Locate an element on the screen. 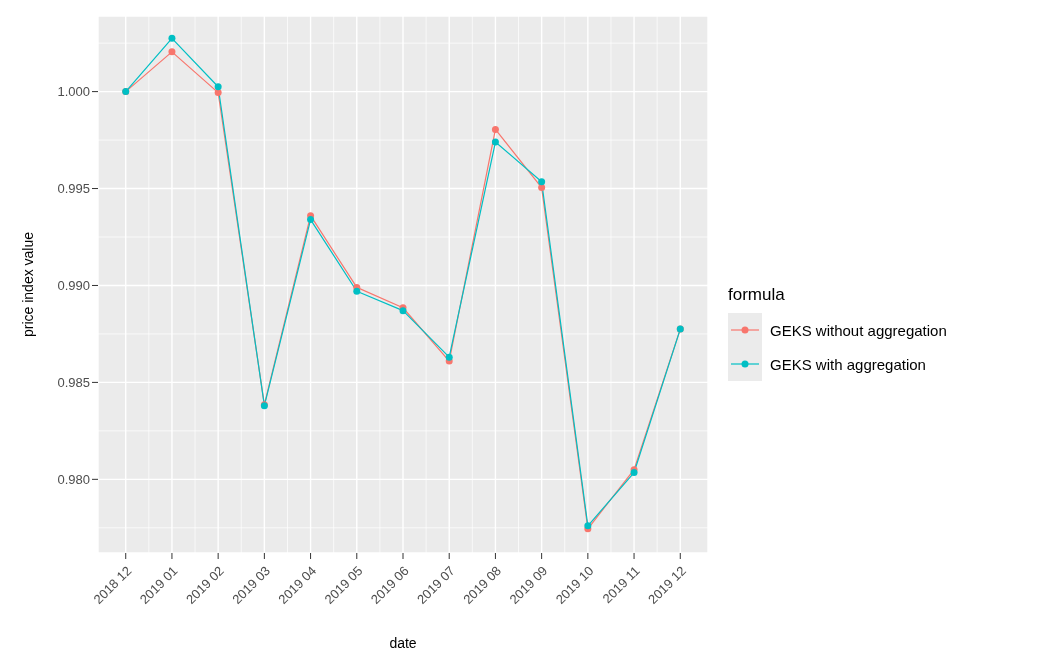 The image size is (1040, 668). y-tick-label: 0.980 is located at coordinates (73, 479).